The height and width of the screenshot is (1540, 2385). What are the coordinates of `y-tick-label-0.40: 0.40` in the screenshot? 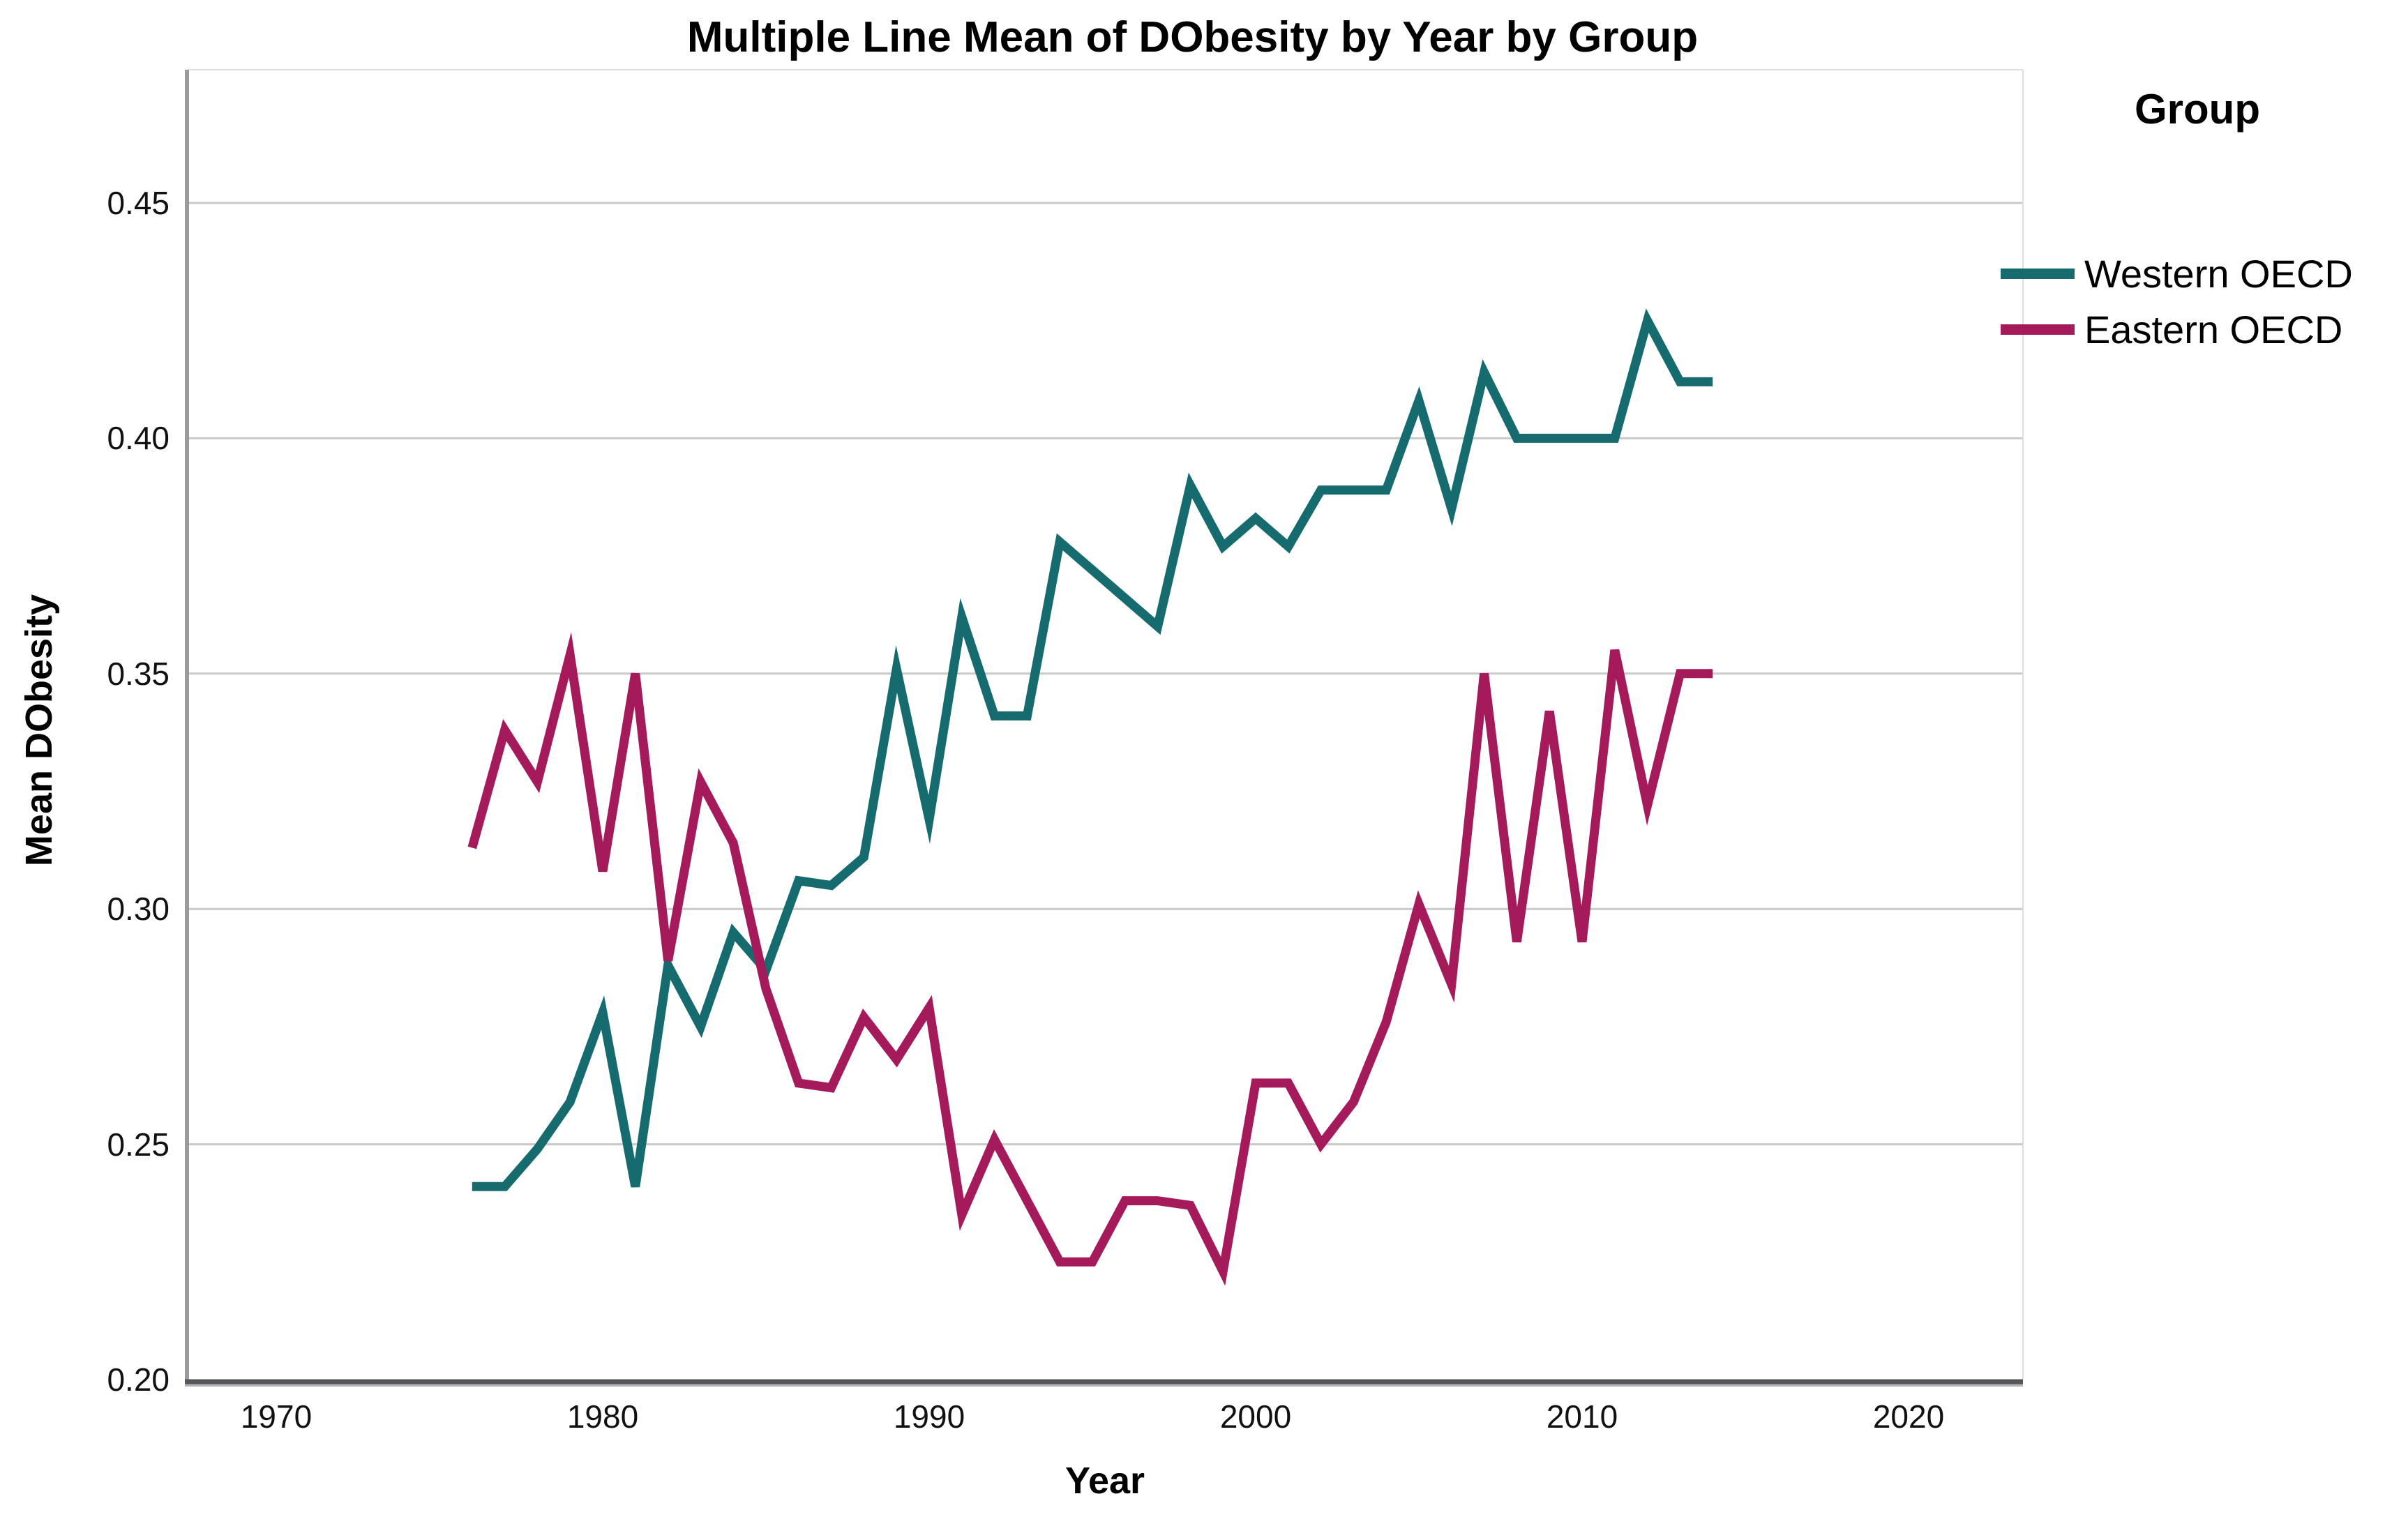 It's located at (138, 438).